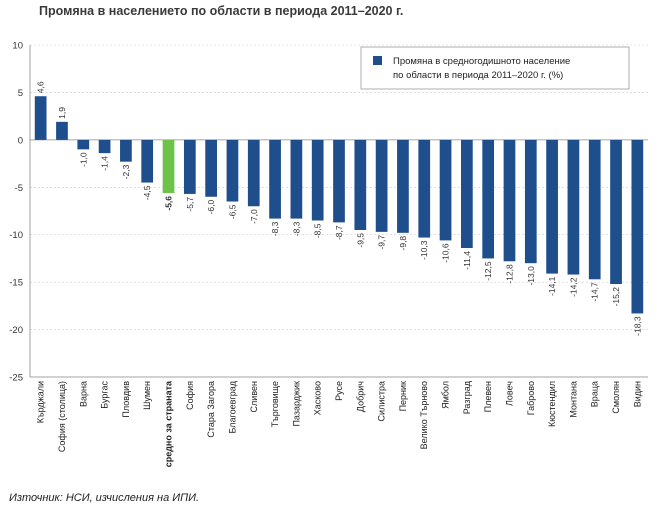  What do you see at coordinates (147, 192) in the screenshot?
I see `value-label: -4,5` at bounding box center [147, 192].